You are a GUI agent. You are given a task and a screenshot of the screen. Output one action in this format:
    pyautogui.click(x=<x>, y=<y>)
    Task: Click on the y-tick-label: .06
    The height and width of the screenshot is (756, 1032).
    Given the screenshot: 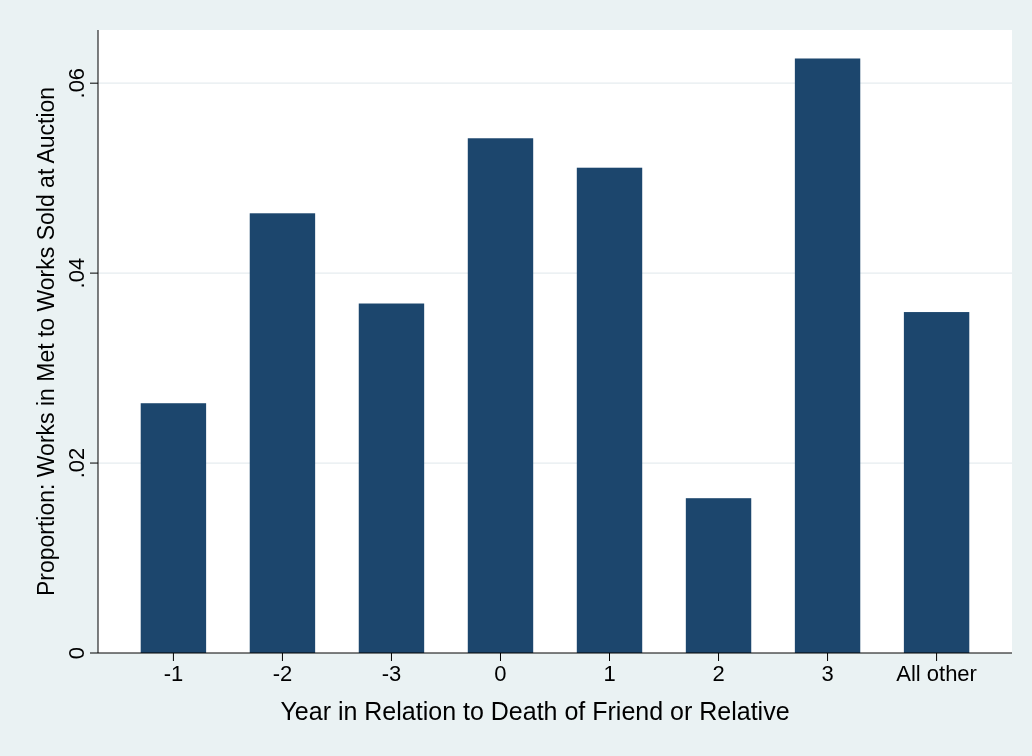 What is the action you would take?
    pyautogui.click(x=76, y=83)
    